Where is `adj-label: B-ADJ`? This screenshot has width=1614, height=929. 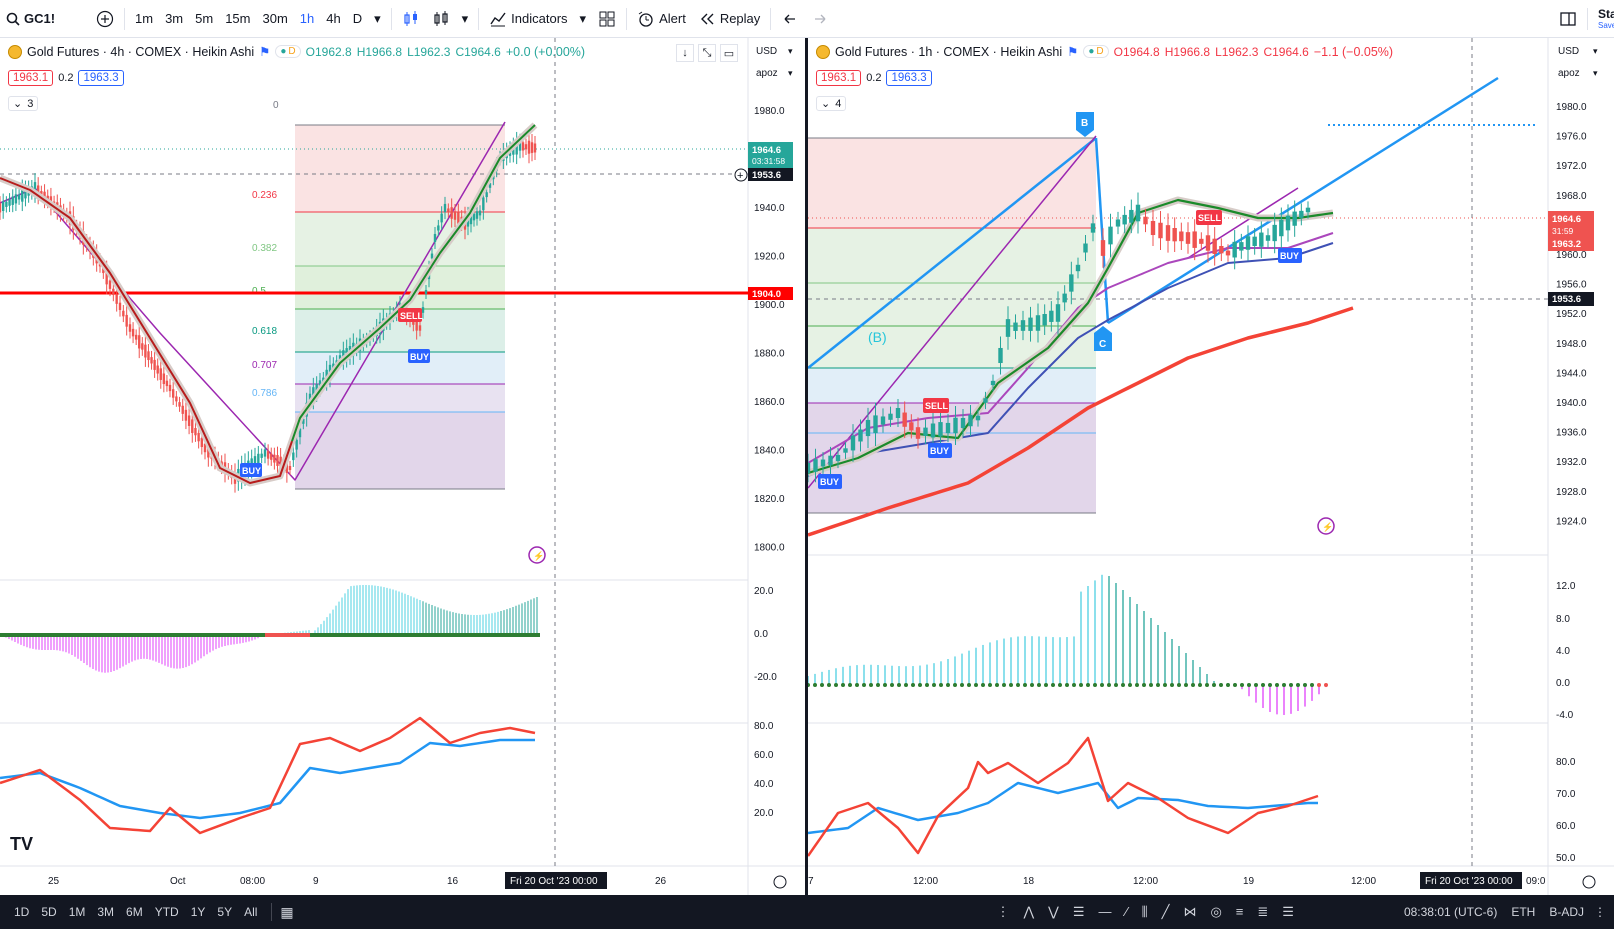 adj-label: B-ADJ is located at coordinates (1566, 912).